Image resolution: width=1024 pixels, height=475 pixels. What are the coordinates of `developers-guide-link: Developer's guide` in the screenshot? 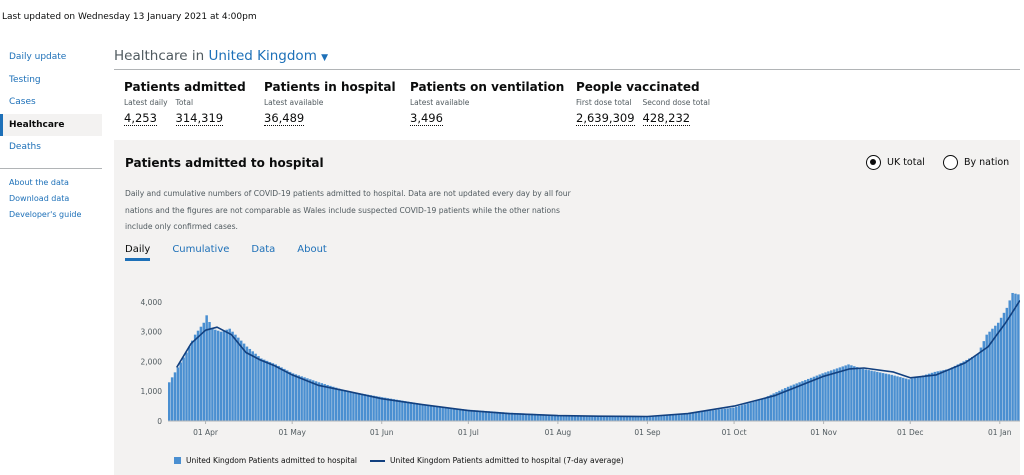 It's located at (45, 214).